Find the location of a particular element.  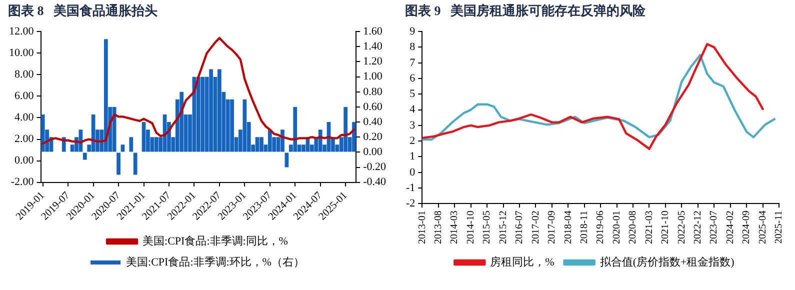

y-tick-label: 10.00 is located at coordinates (21, 53).